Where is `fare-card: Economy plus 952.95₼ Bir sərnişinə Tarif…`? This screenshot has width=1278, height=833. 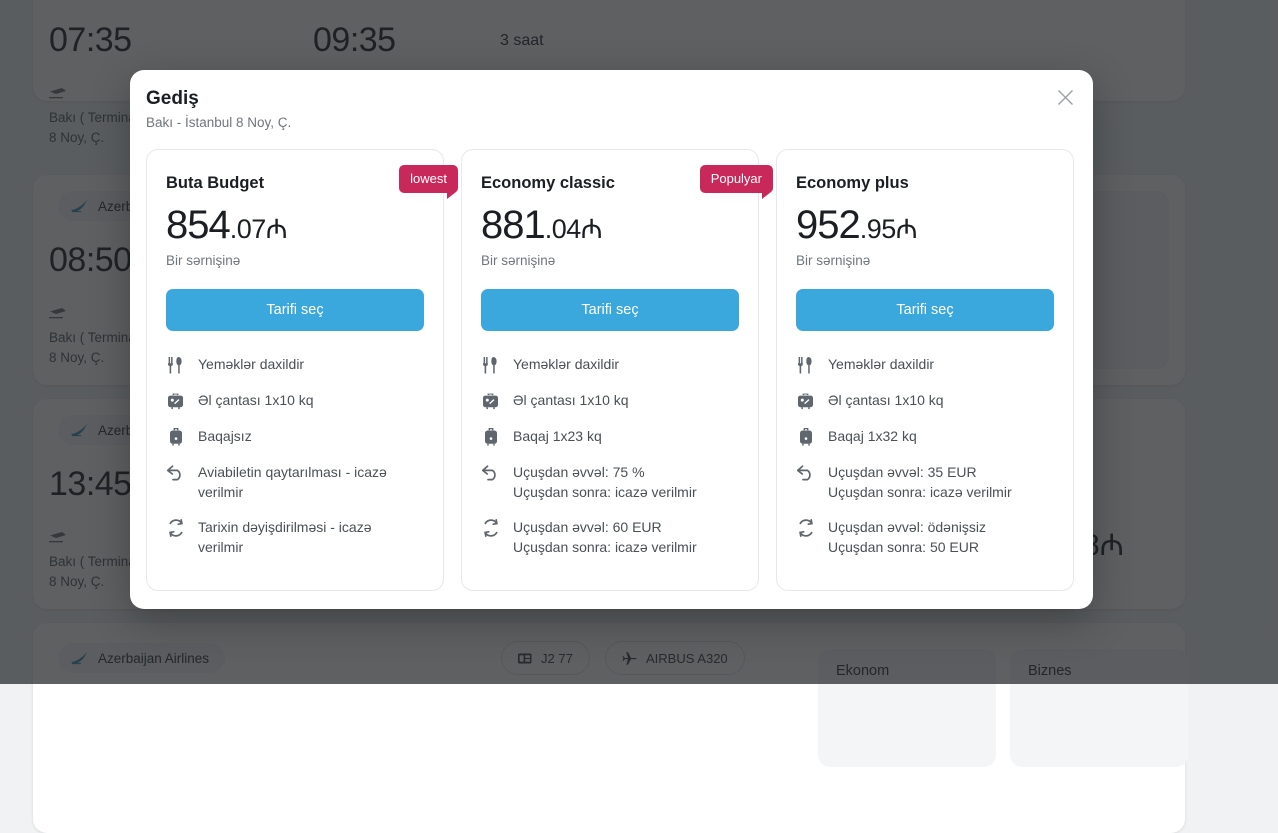
fare-card: Economy plus 952.95₼ Bir sərnişinə Tarif… is located at coordinates (925, 370).